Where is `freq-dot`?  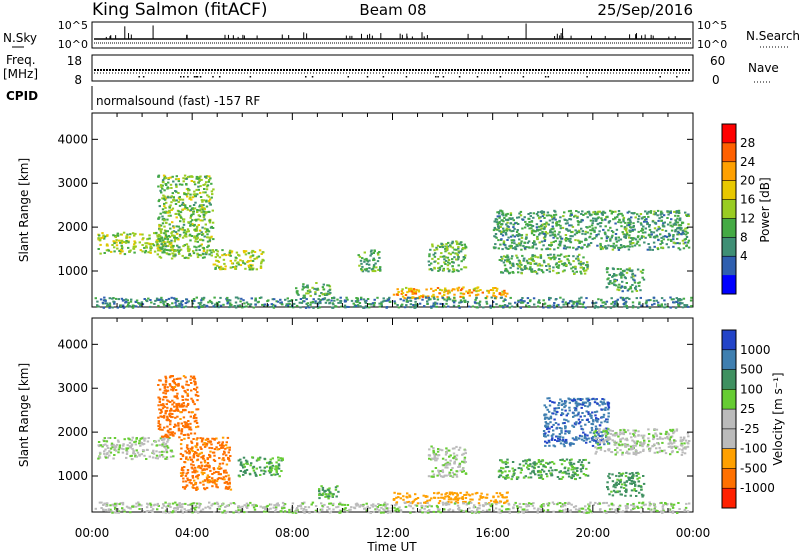 freq-dot is located at coordinates (194, 77).